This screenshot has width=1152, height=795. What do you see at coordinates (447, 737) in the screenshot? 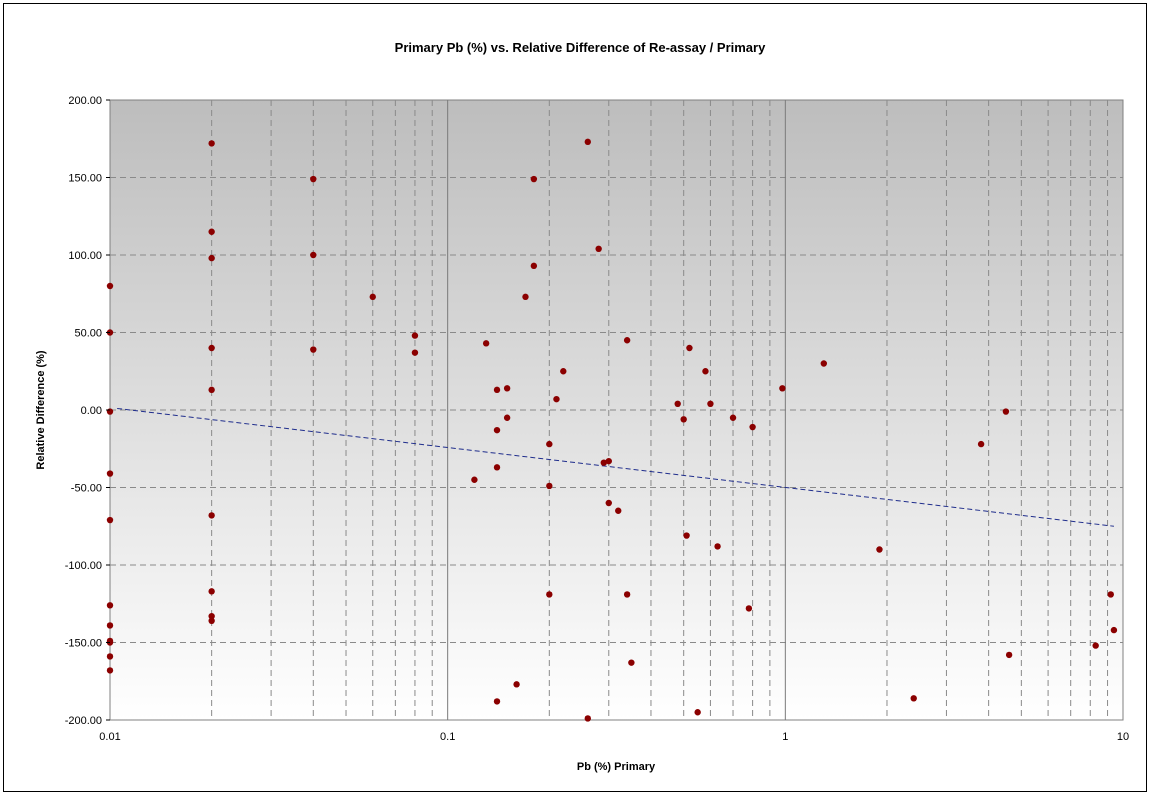
I see `x-tick-label: 0.1` at bounding box center [447, 737].